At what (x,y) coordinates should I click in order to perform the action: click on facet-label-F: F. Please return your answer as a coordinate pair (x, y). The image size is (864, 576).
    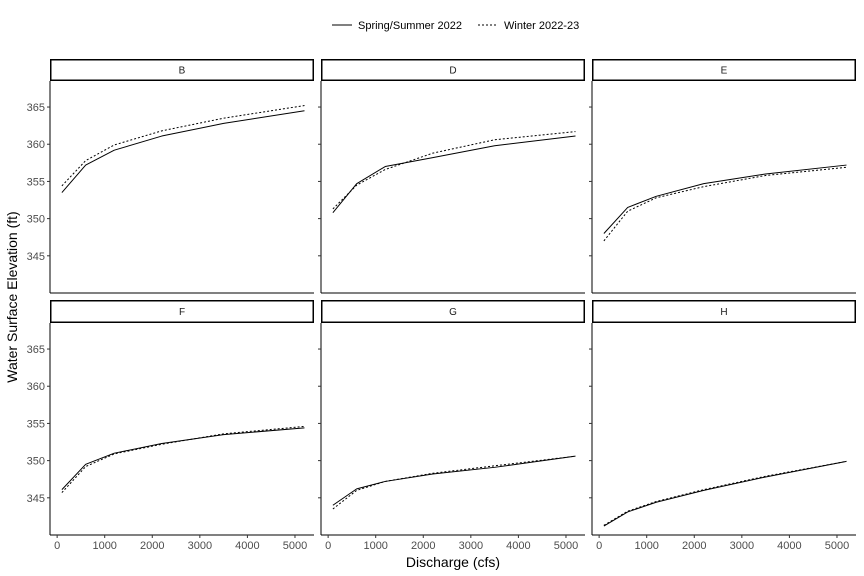
    Looking at the image, I should click on (182, 312).